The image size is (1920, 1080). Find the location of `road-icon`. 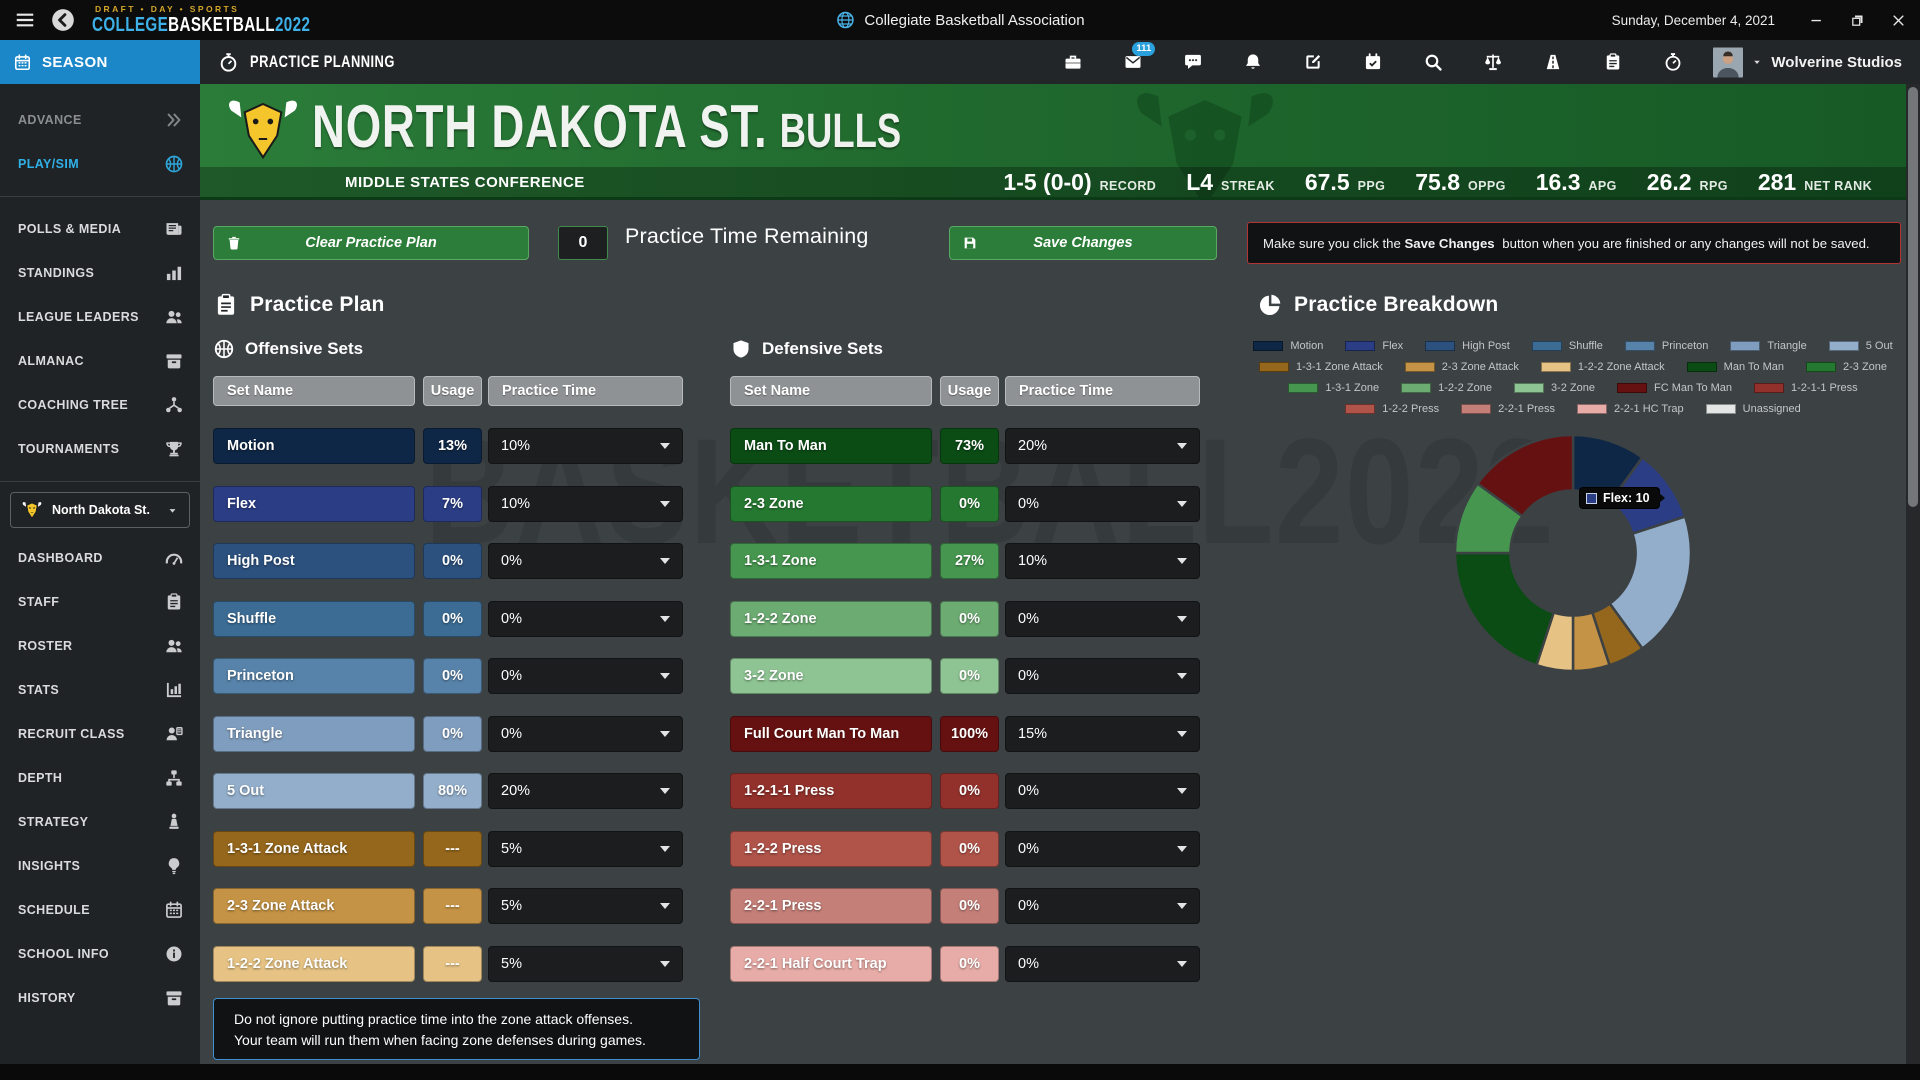

road-icon is located at coordinates (1553, 62).